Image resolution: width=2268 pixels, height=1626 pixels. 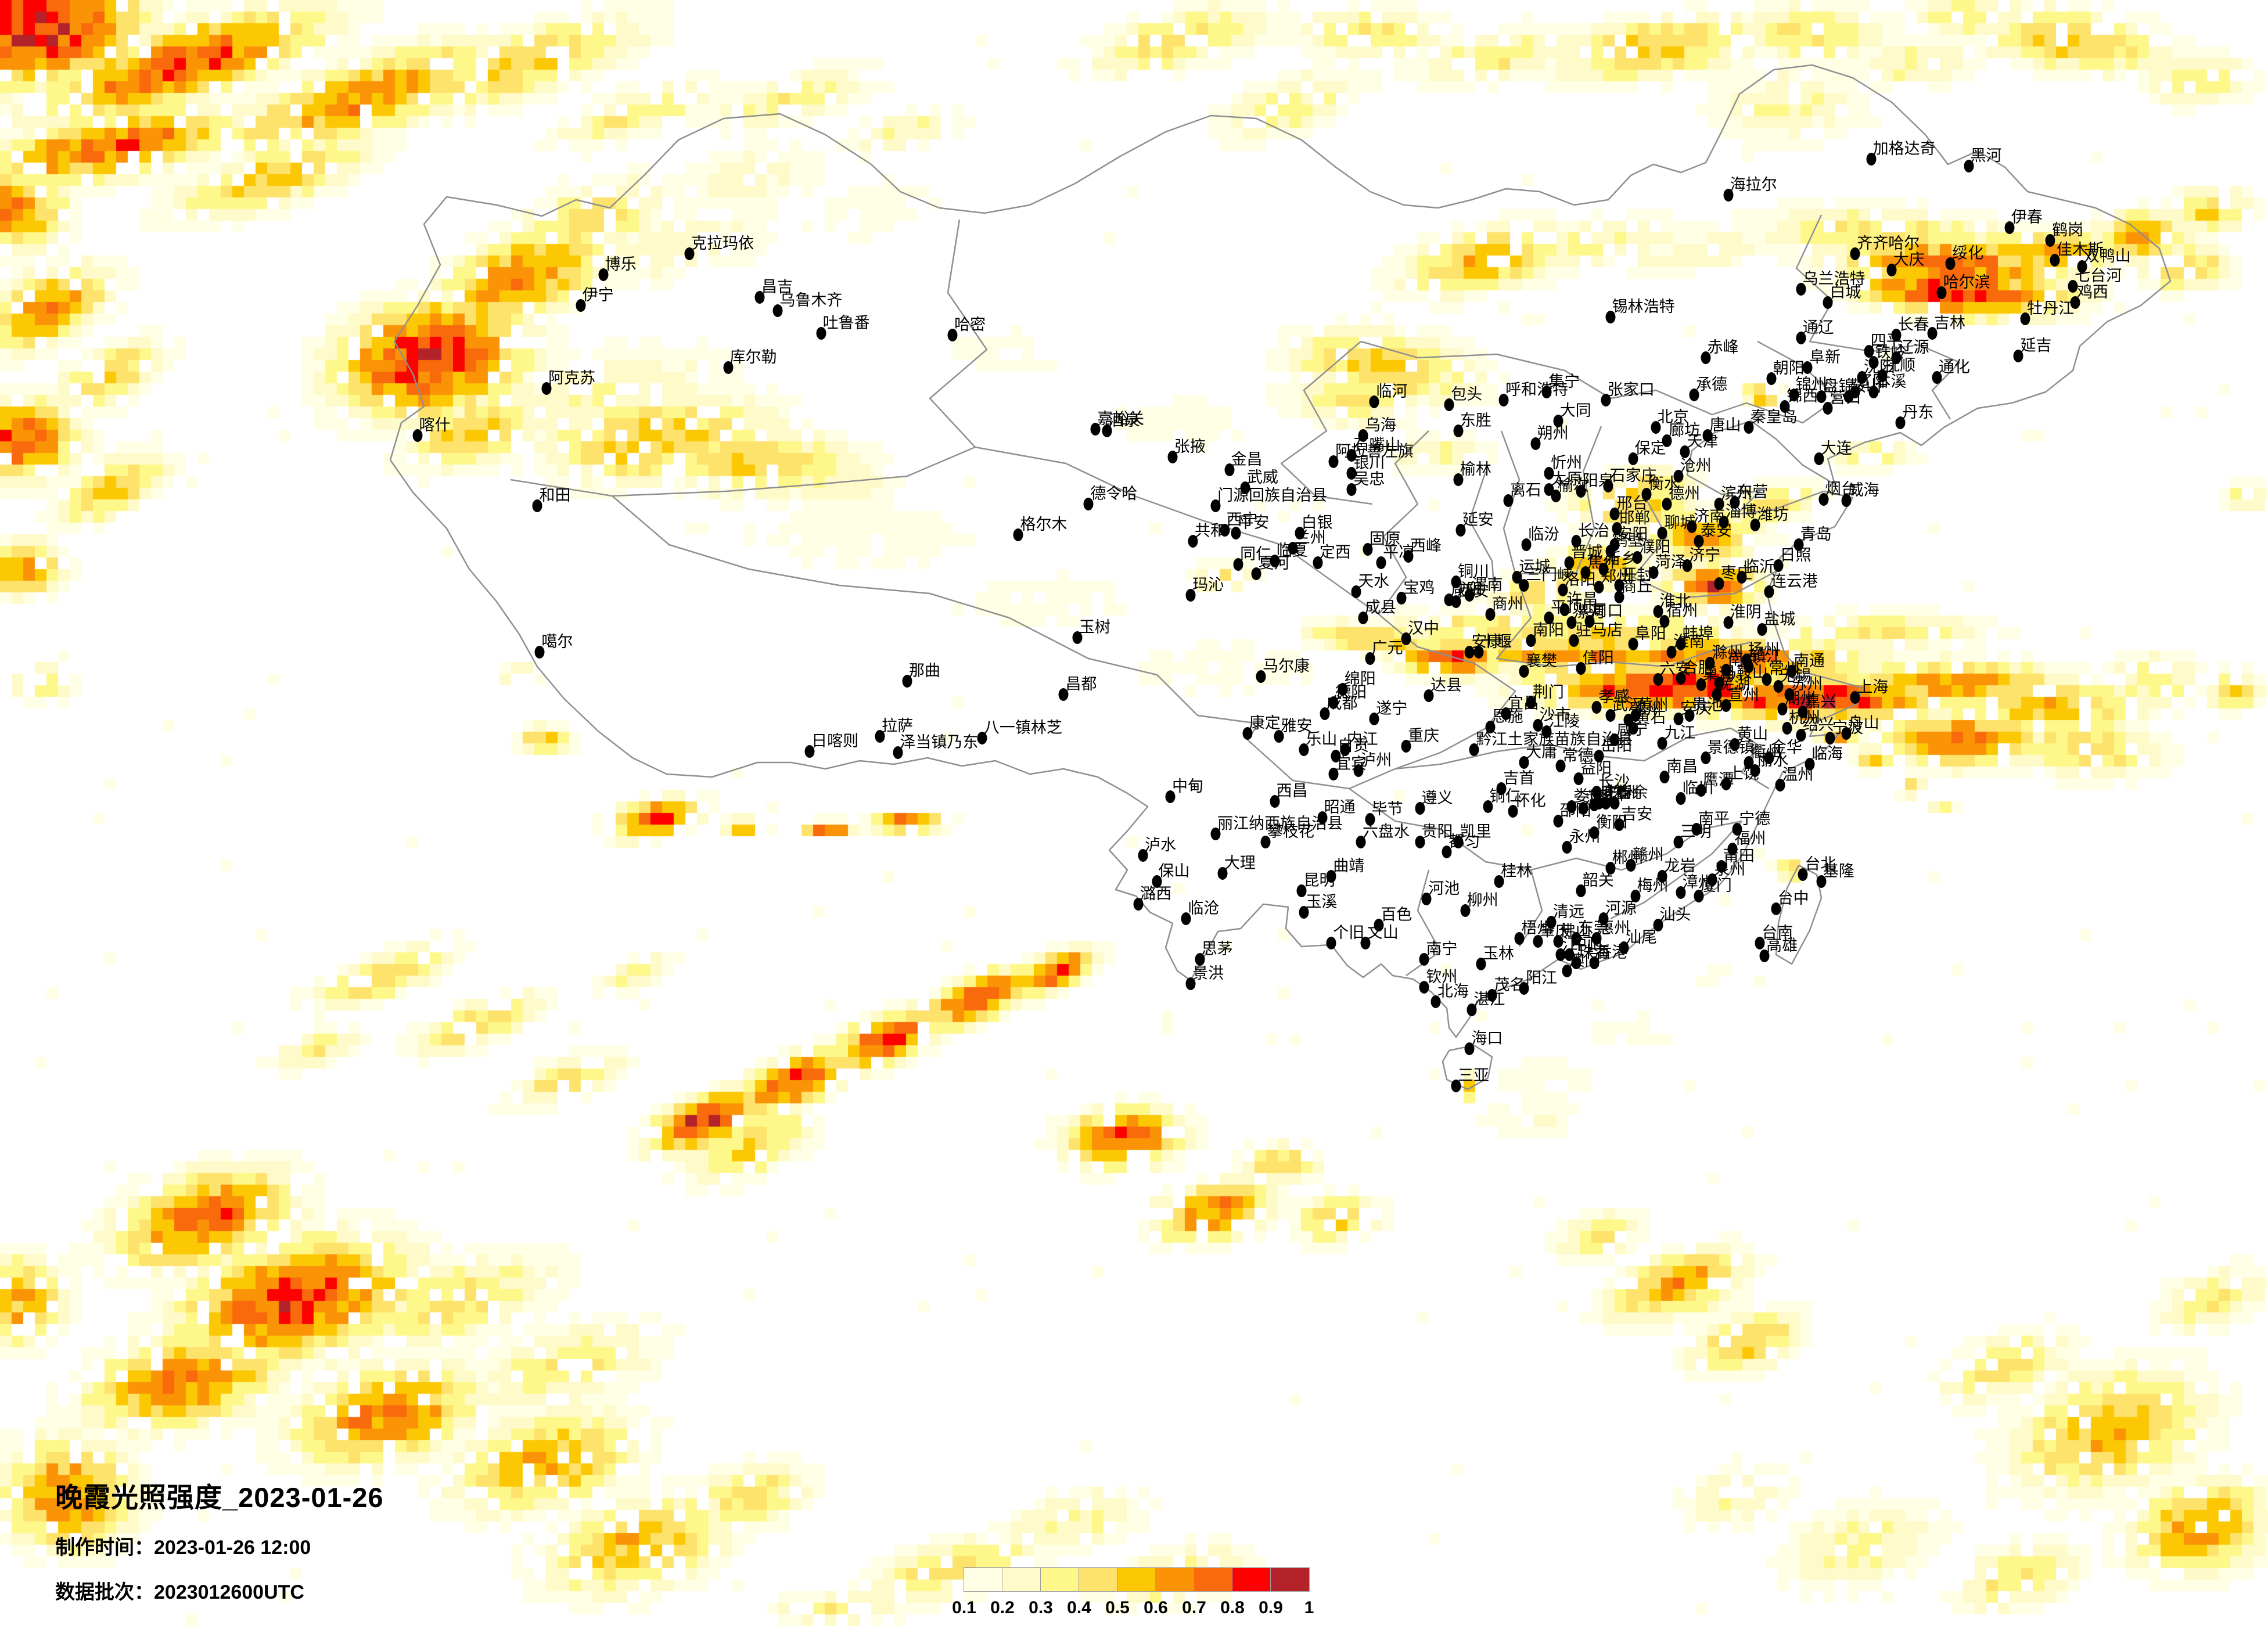 I want to click on legend-tick-label: 0.2, so click(x=1002, y=1607).